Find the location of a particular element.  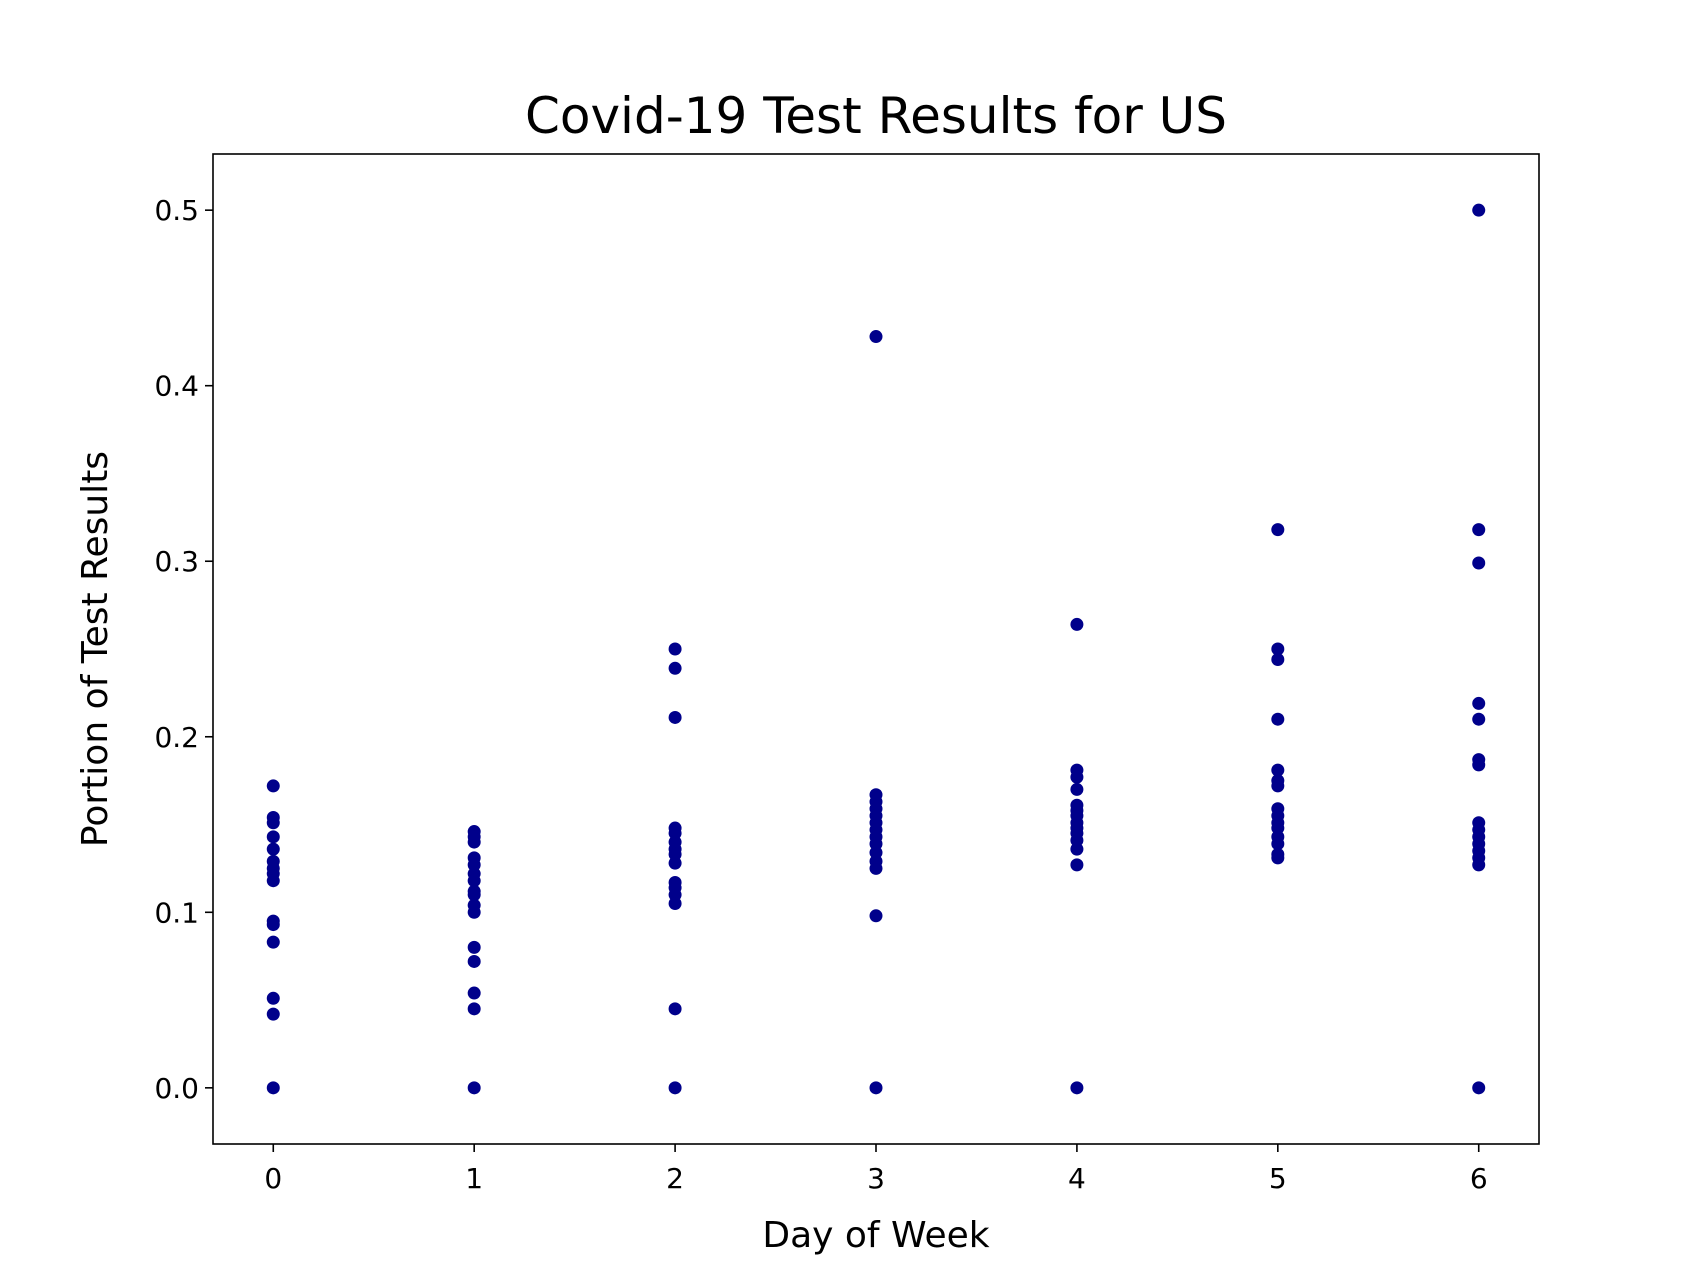

chart-title: Covid-19 Test Results for US is located at coordinates (876, 116).